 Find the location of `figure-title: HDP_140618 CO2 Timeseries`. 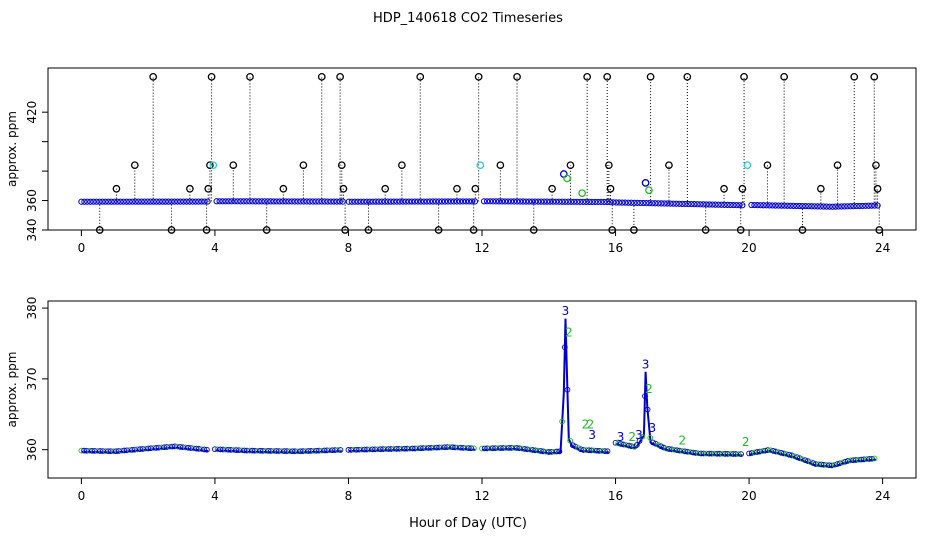

figure-title: HDP_140618 CO2 Timeseries is located at coordinates (468, 18).